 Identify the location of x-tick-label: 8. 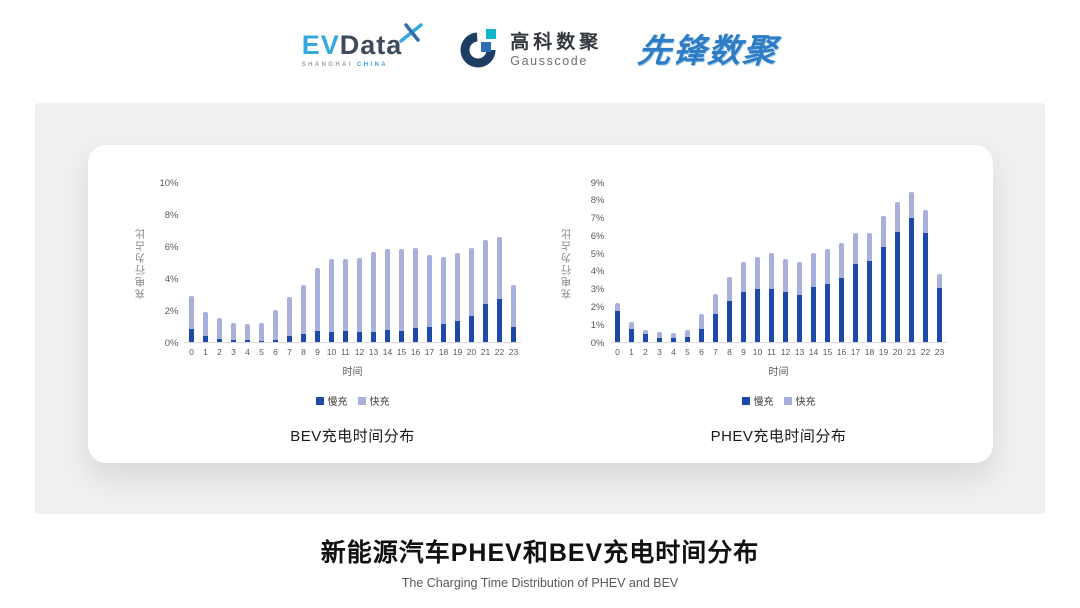
(303, 352).